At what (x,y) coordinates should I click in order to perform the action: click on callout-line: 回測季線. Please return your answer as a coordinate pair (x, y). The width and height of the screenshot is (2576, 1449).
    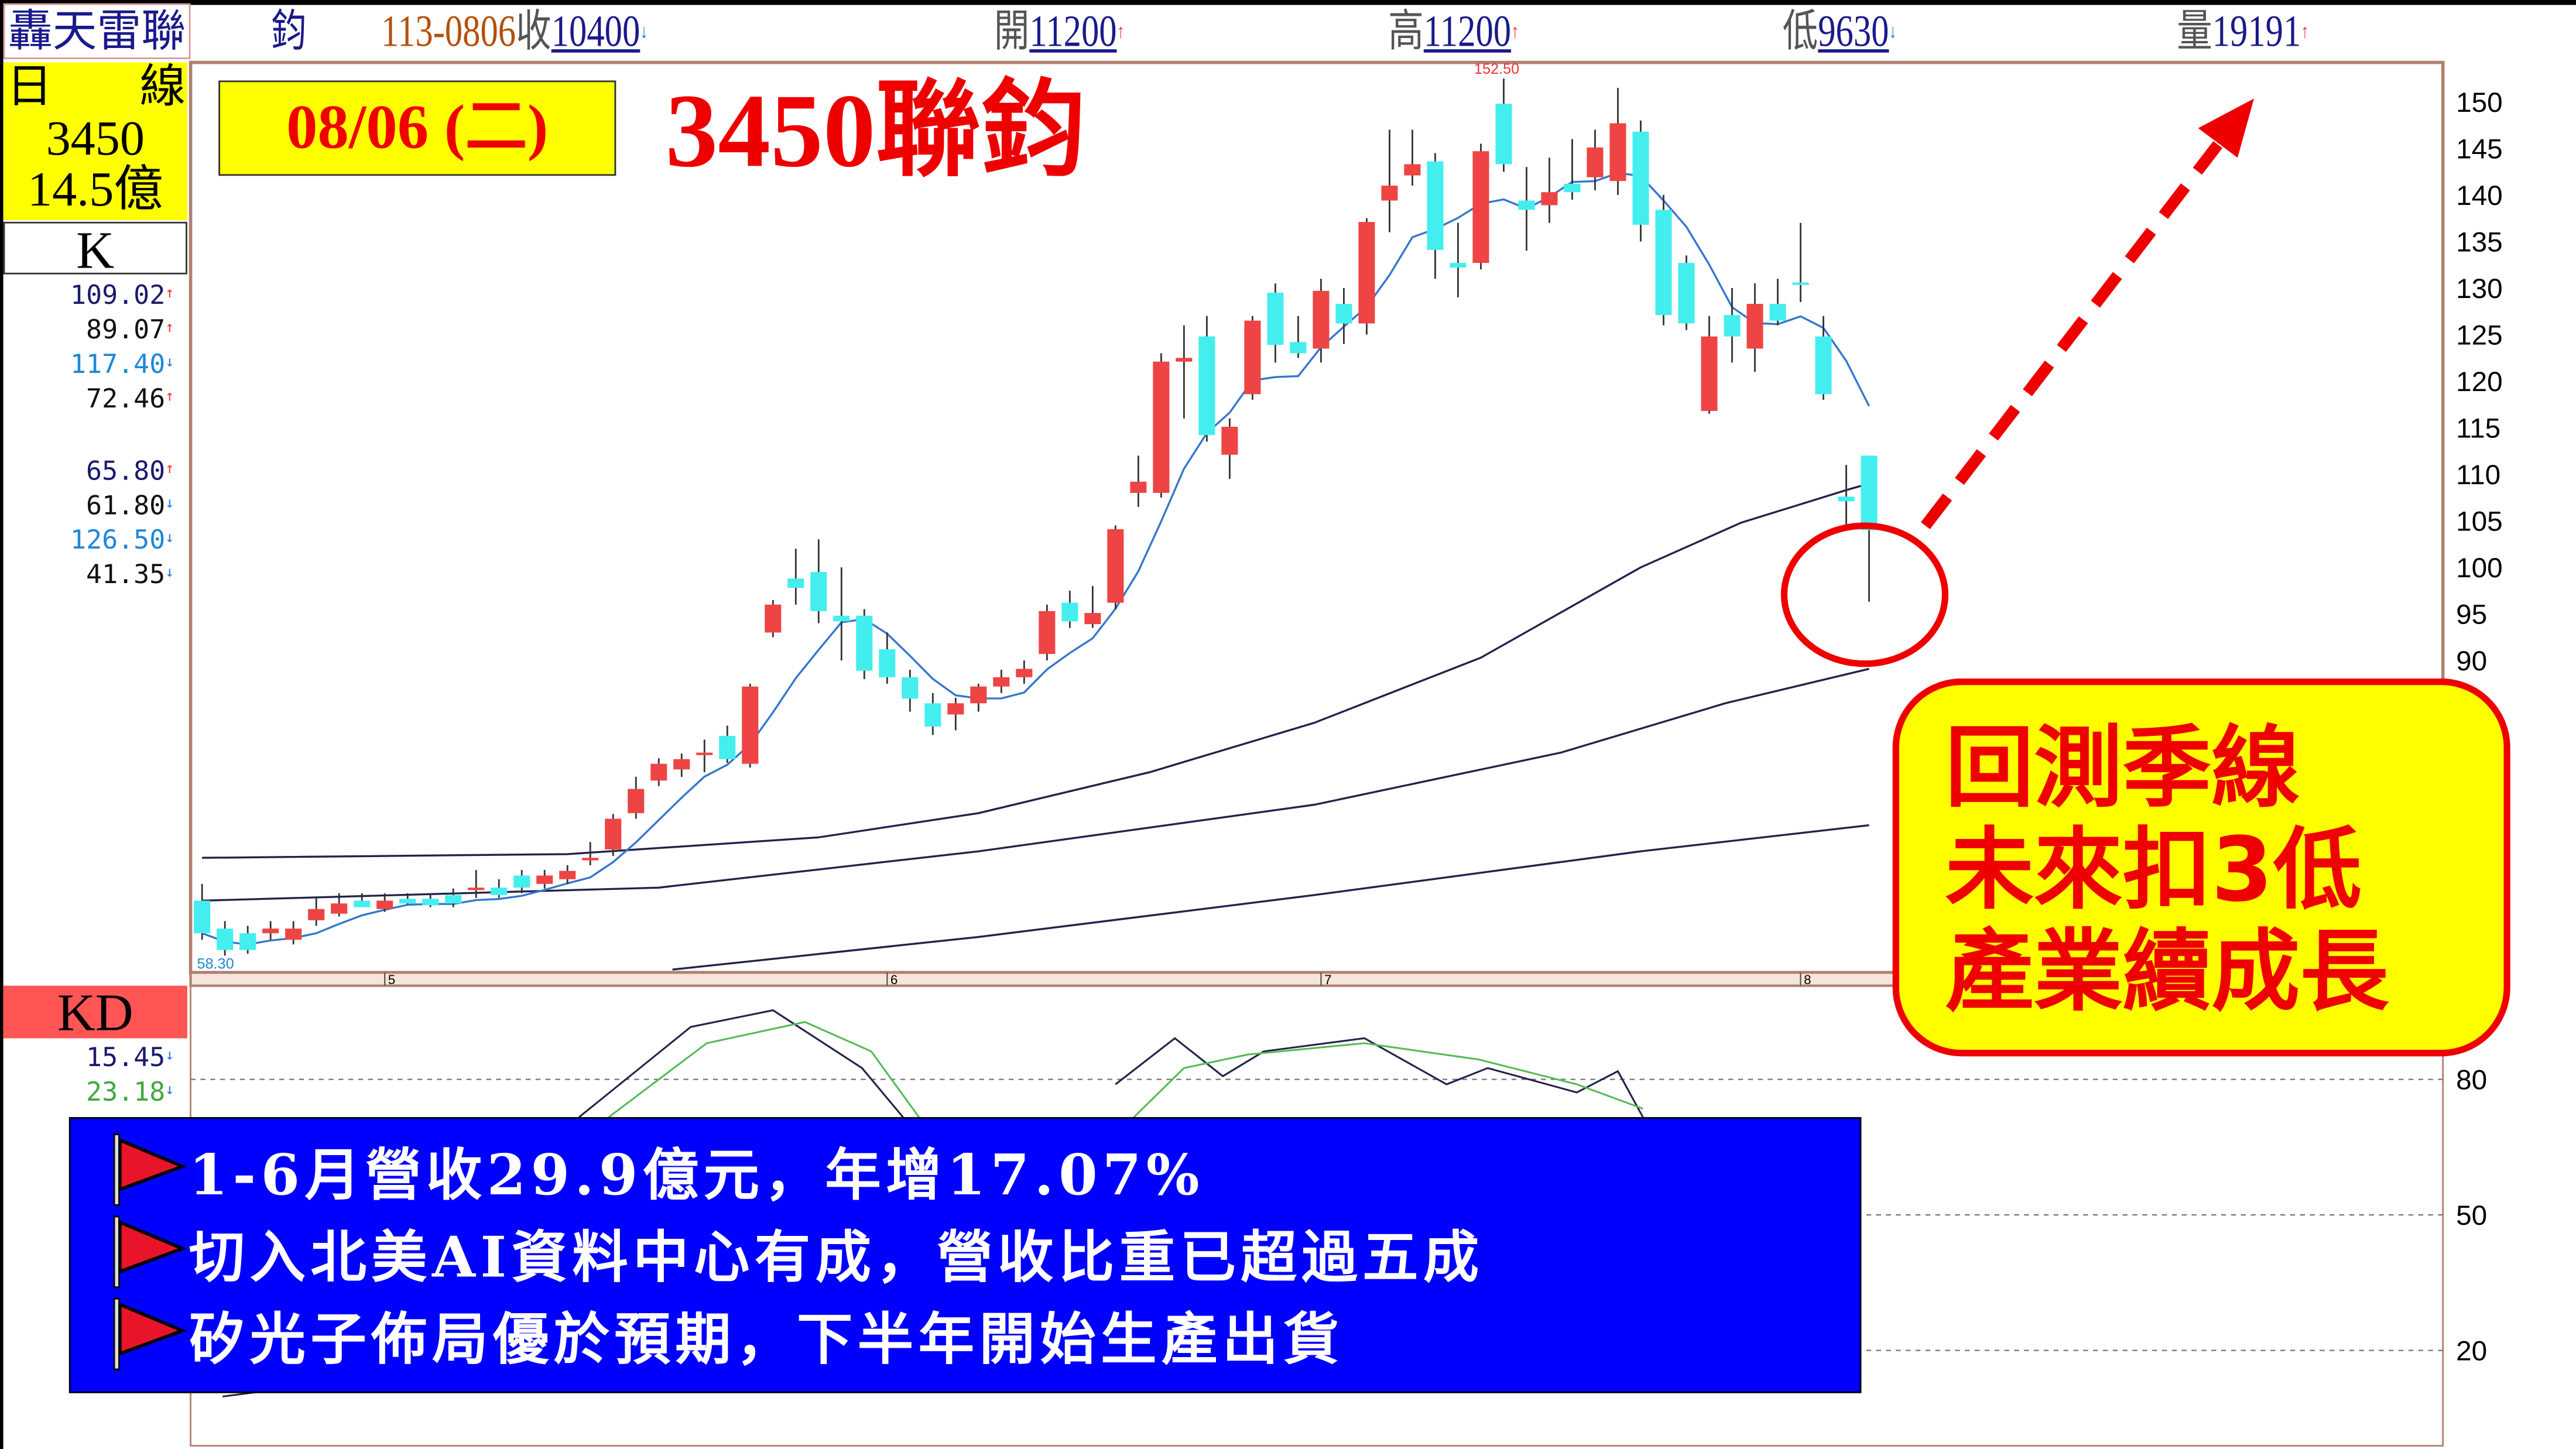
    Looking at the image, I should click on (2122, 768).